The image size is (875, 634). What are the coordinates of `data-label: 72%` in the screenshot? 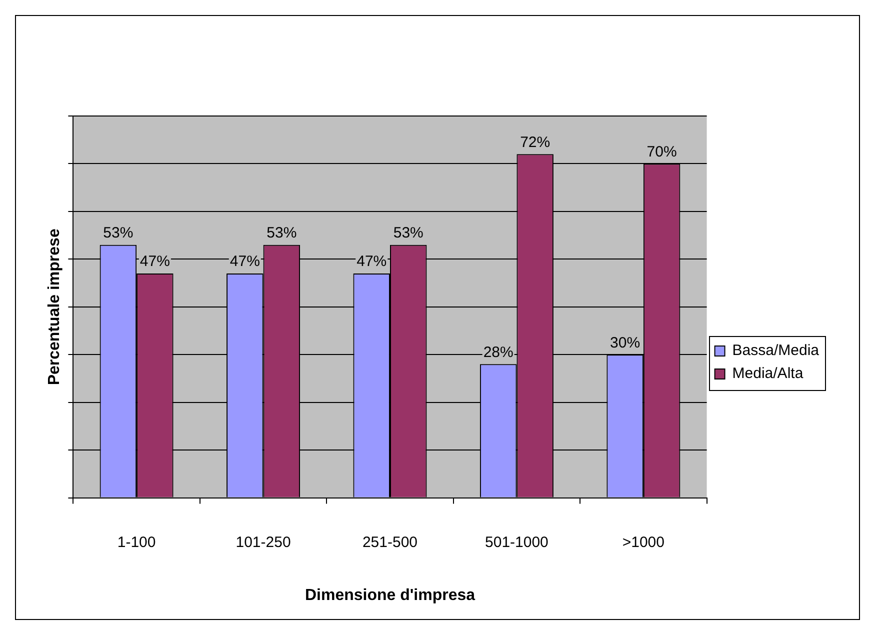 It's located at (535, 142).